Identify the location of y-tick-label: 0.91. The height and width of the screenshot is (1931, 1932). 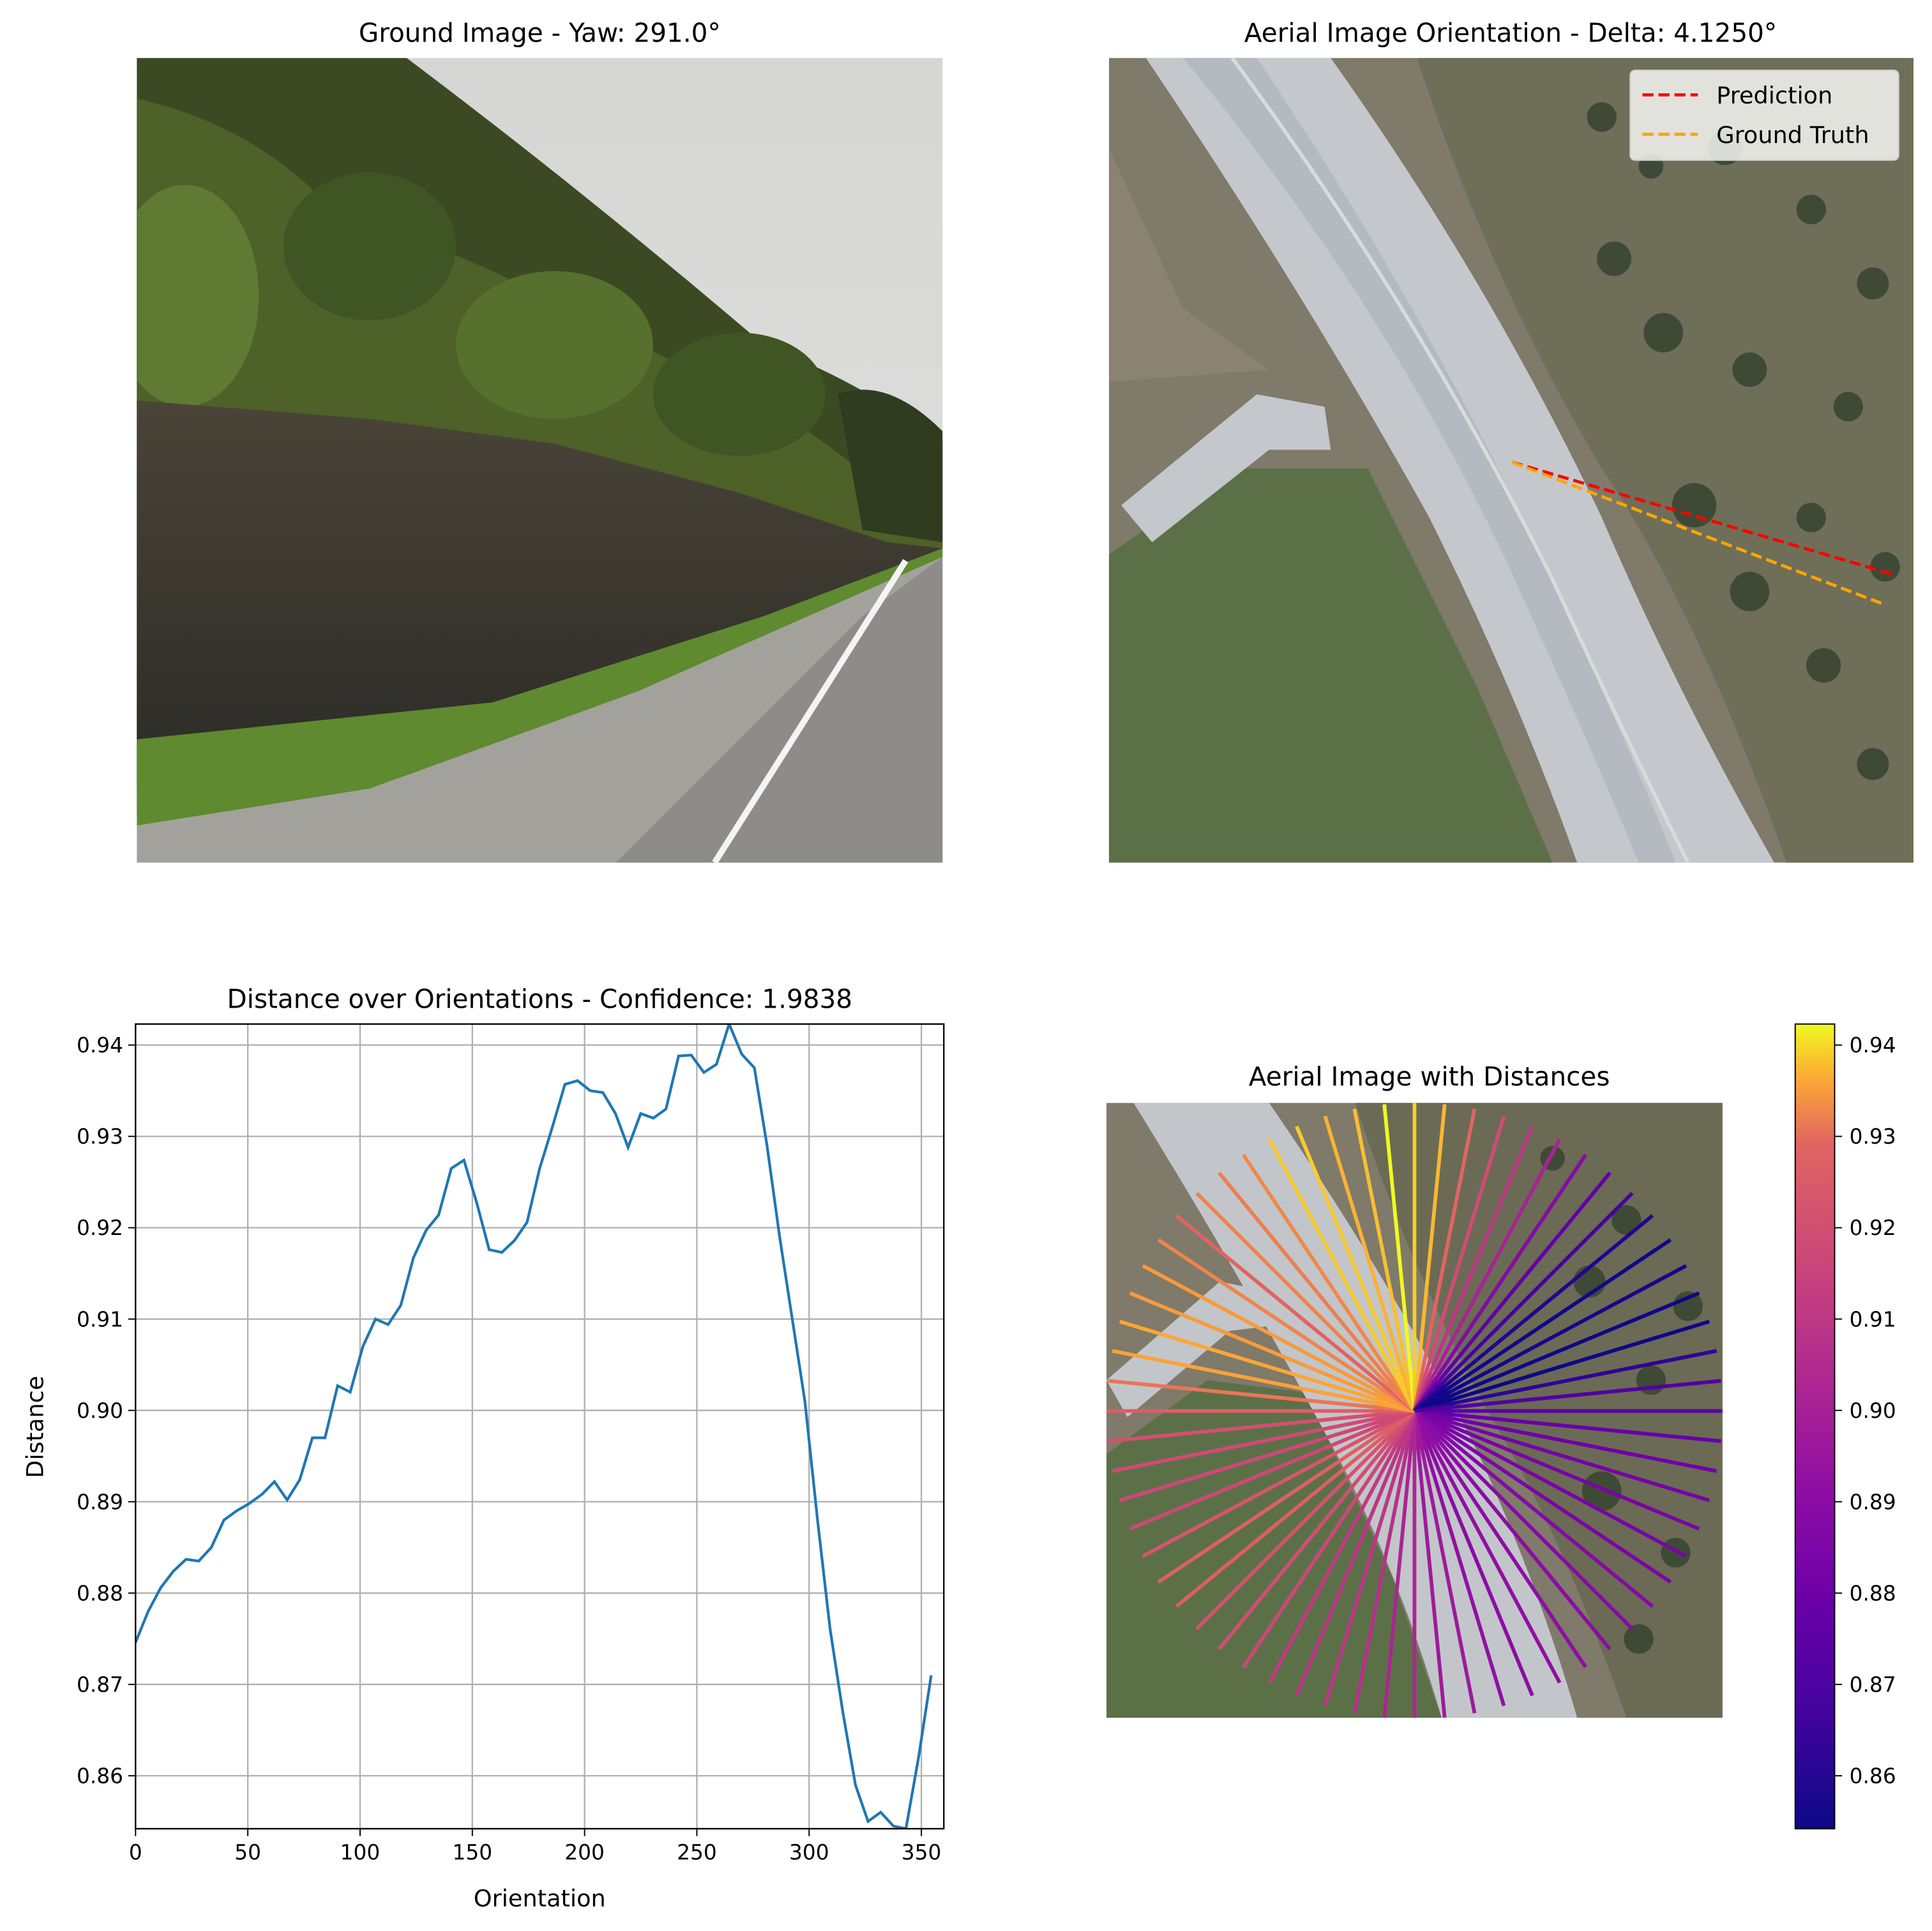
(100, 1319).